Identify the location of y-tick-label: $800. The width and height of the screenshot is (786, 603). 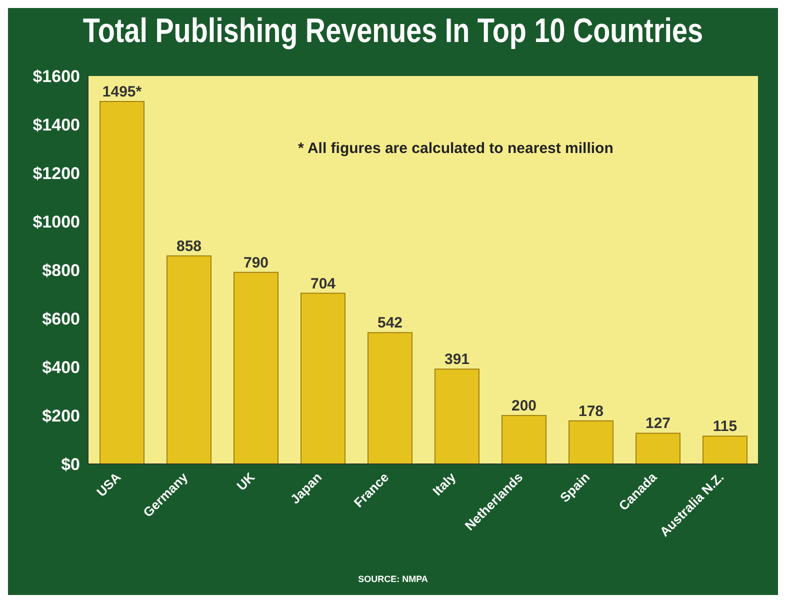
(61, 270).